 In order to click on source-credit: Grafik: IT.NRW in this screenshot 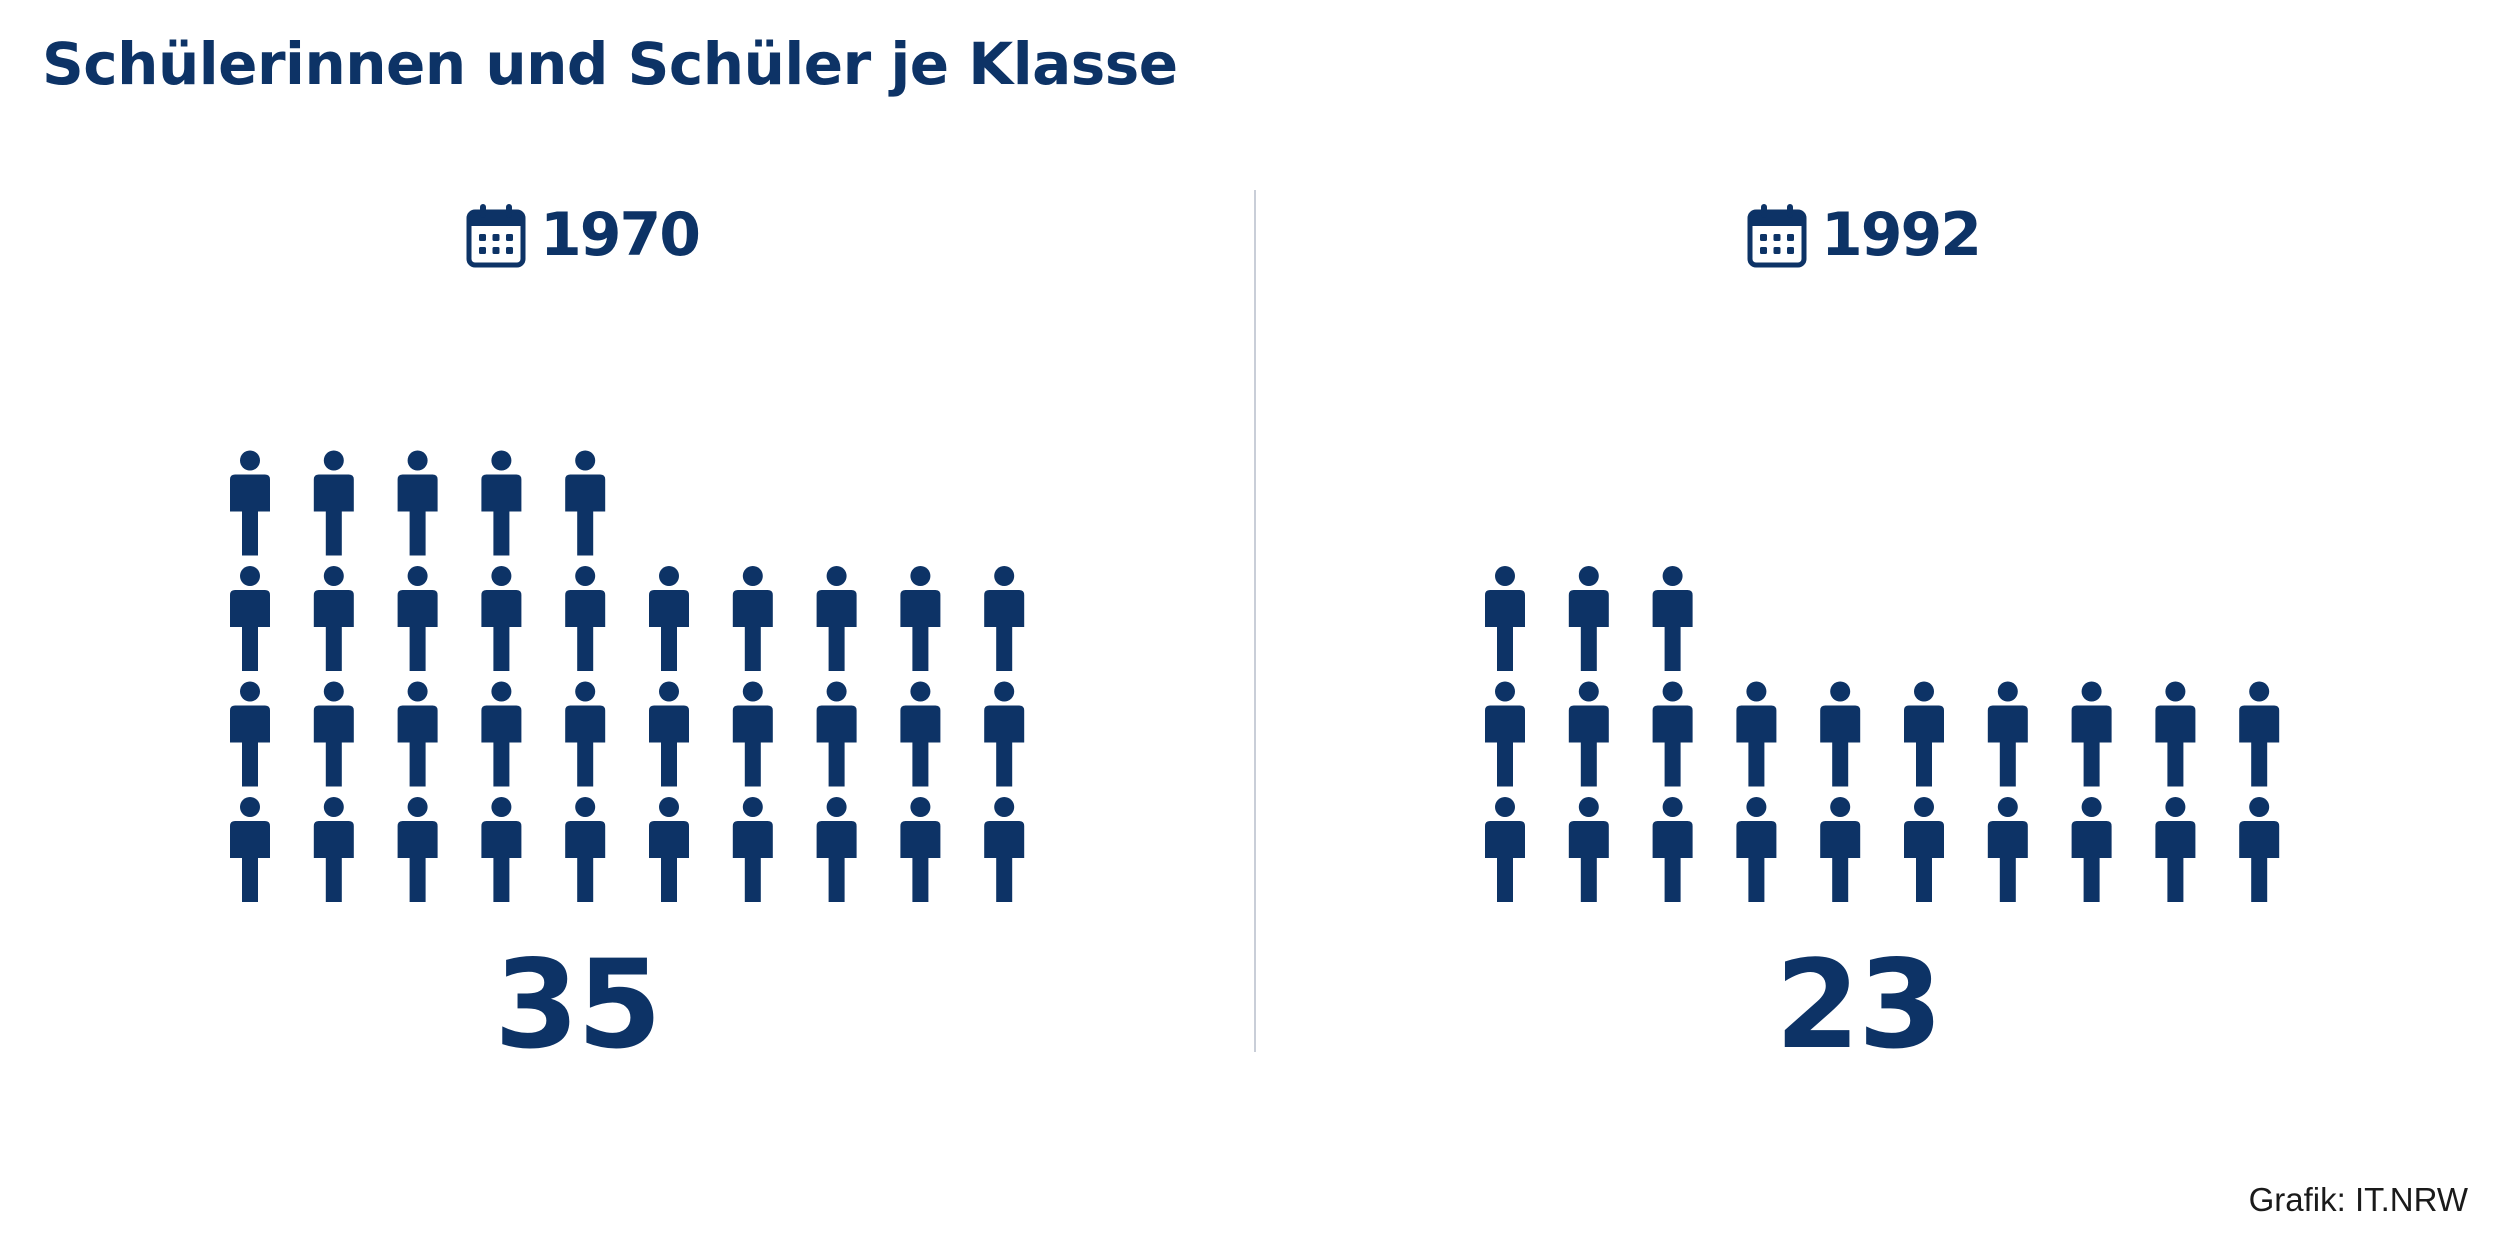, I will do `click(2358, 1199)`.